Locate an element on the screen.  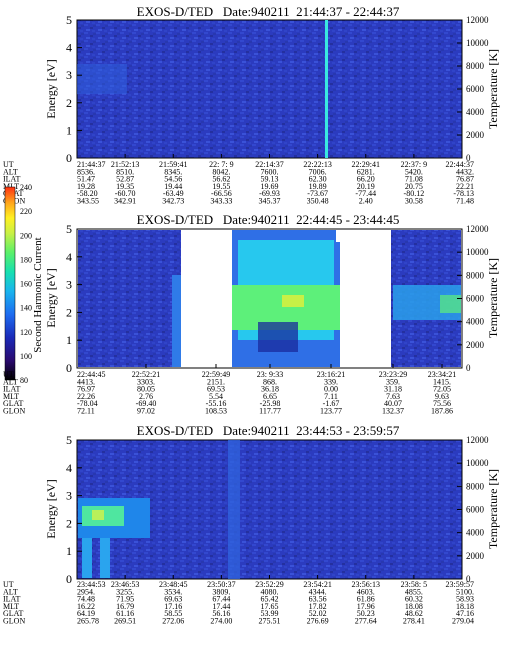
table-cell: 4080. is located at coordinates (270, 591).